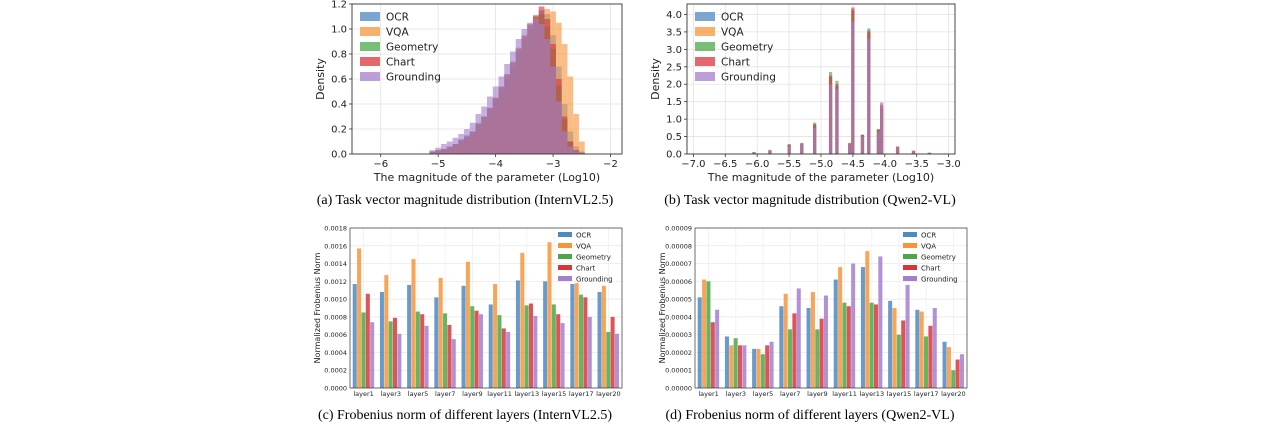  What do you see at coordinates (335, 371) in the screenshot?
I see `y-tick-label: 0.0002` at bounding box center [335, 371].